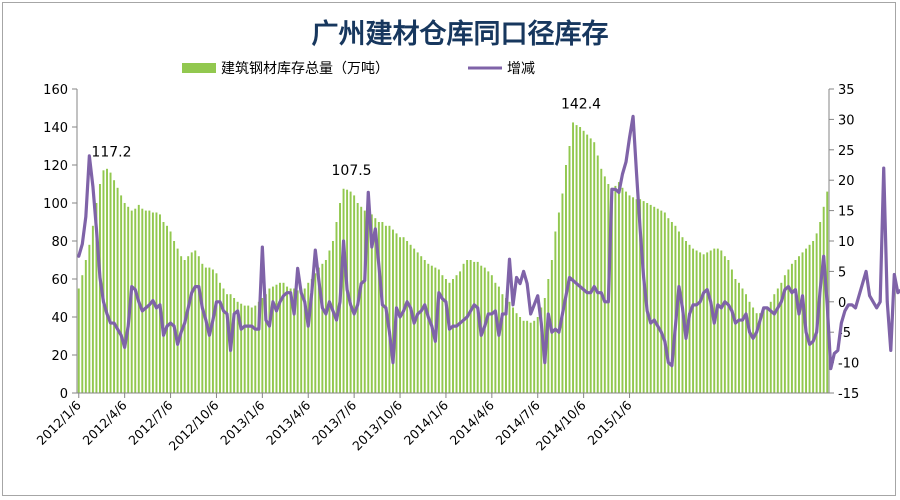 The image size is (900, 500). What do you see at coordinates (846, 120) in the screenshot?
I see `right-tick-label: 30` at bounding box center [846, 120].